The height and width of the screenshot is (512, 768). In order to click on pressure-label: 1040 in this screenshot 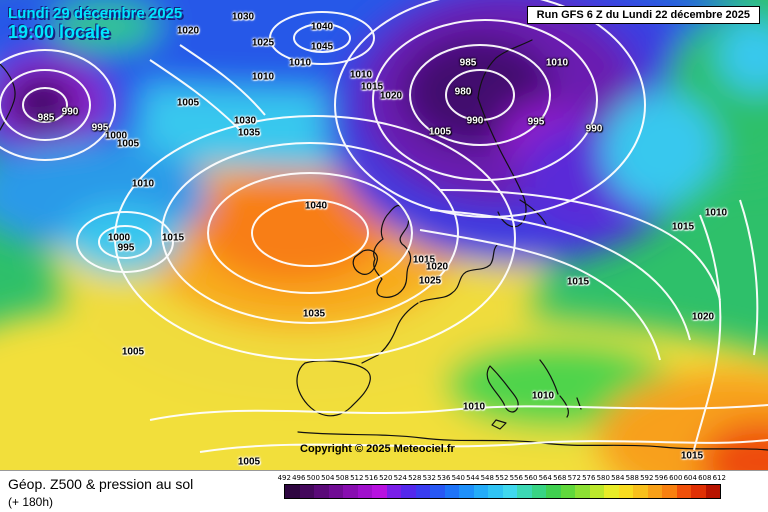, I will do `click(322, 27)`.